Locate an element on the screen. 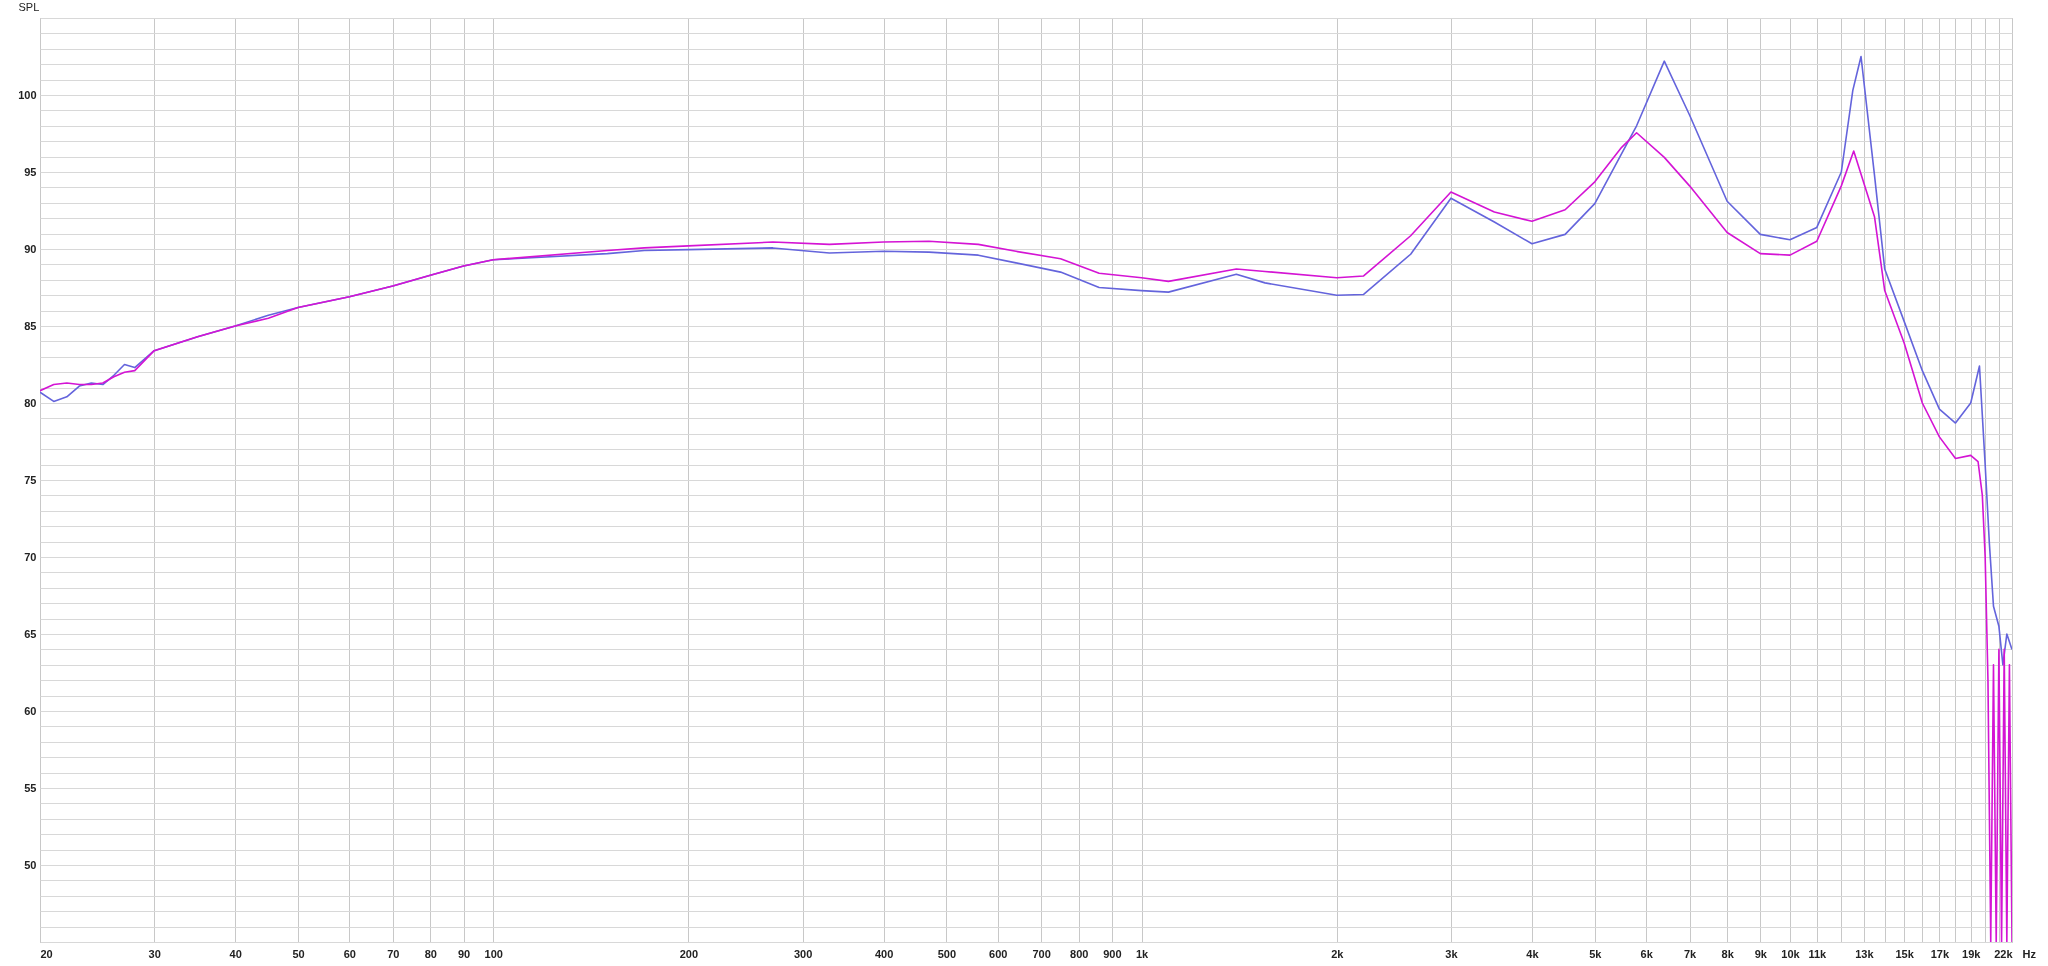 The height and width of the screenshot is (966, 2048). x-tick-label: 1k is located at coordinates (1142, 953).